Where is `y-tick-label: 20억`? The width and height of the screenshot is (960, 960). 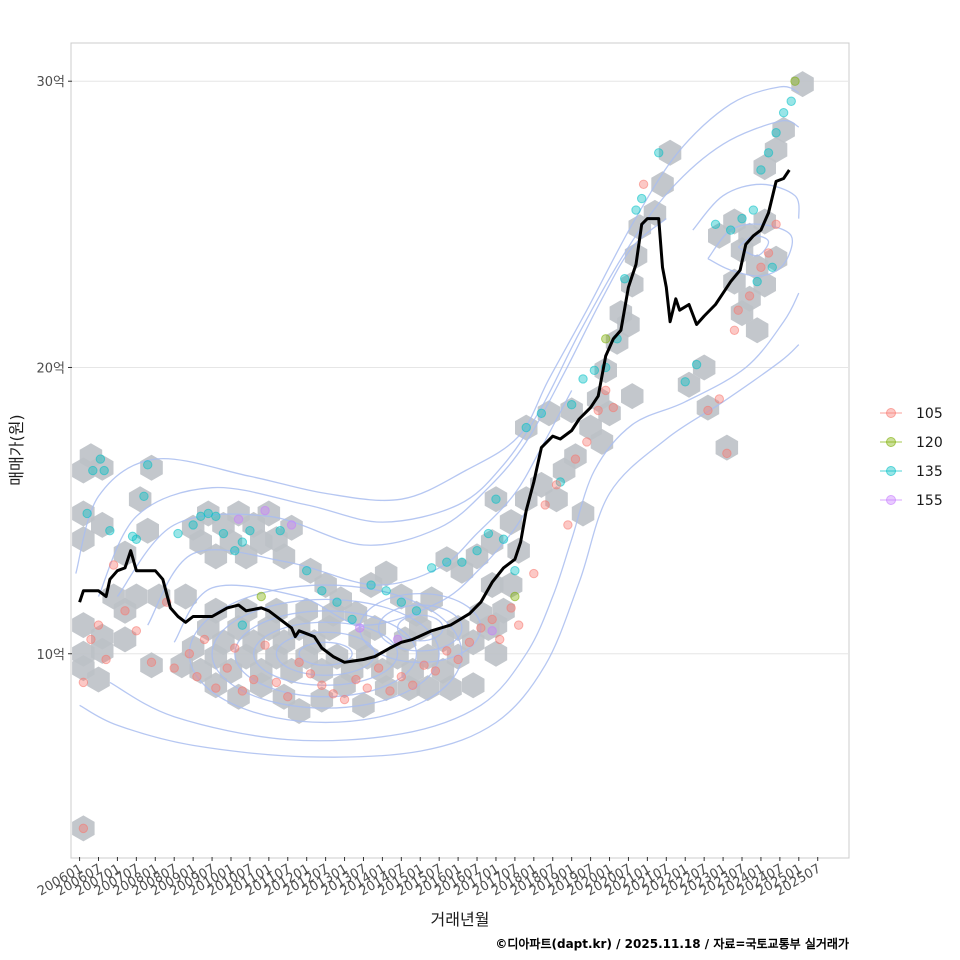 y-tick-label: 20억 is located at coordinates (50, 368).